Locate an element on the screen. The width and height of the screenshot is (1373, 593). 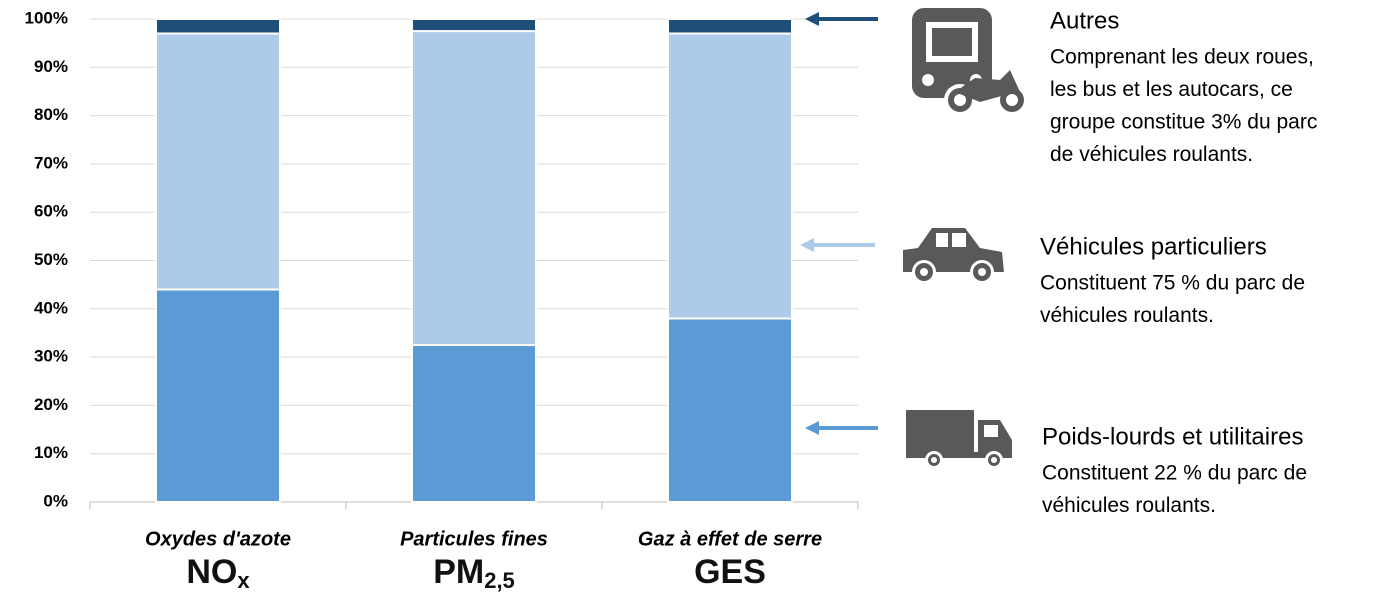
category-code: NOx is located at coordinates (218, 573).